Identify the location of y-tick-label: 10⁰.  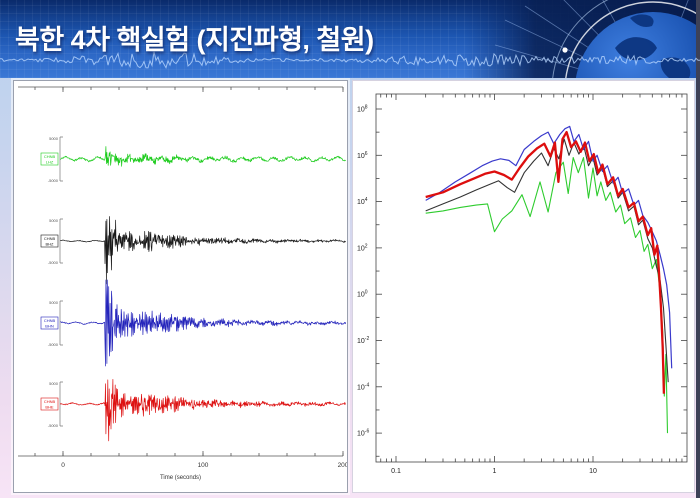
(362, 294).